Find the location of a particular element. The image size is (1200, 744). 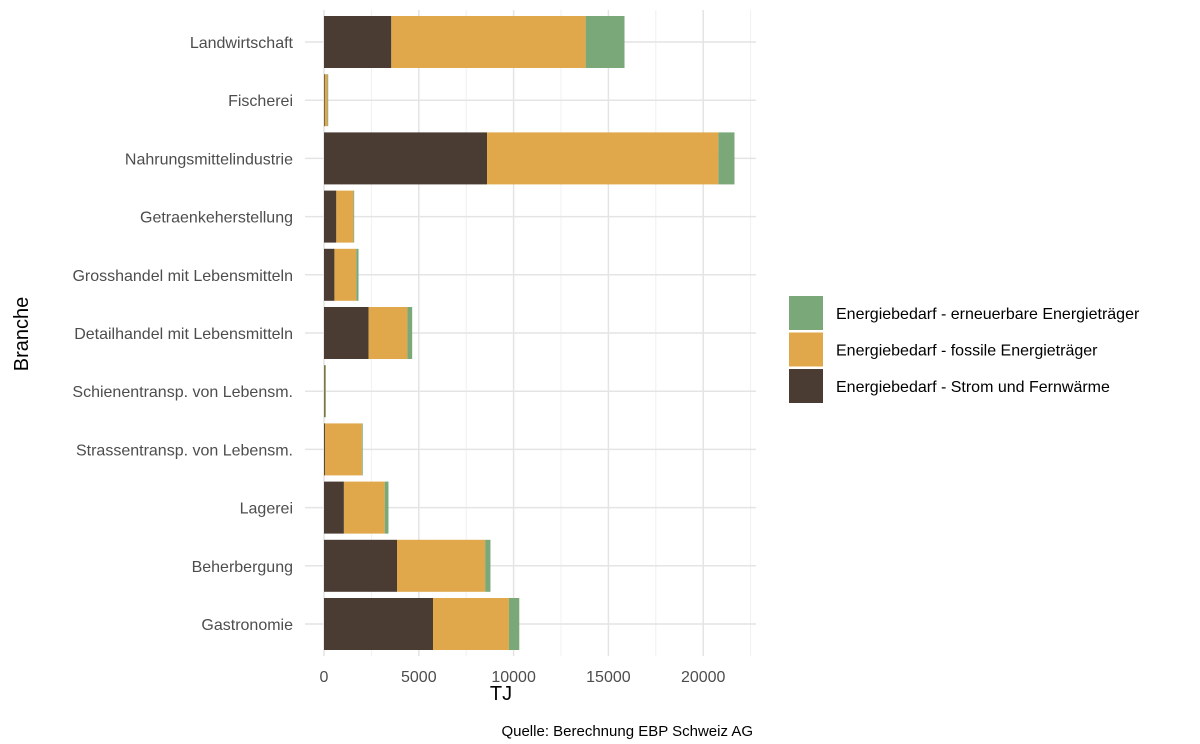

category-label: Fischerei is located at coordinates (260, 101).